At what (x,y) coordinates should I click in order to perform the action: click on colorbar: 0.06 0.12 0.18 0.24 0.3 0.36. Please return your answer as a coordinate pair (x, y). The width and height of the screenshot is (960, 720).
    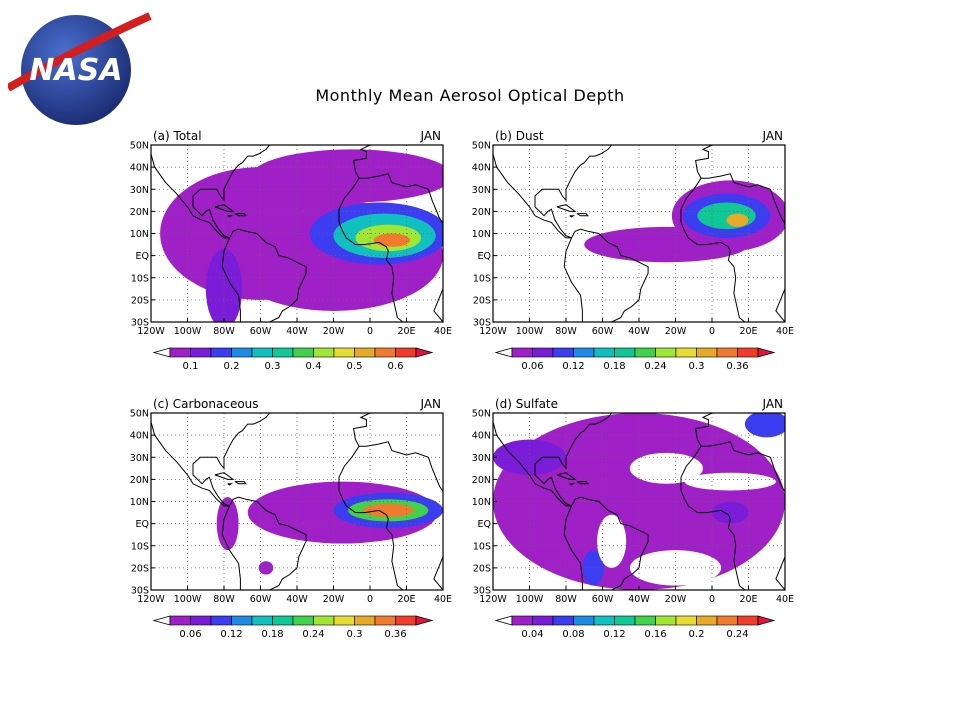
    Looking at the image, I should click on (293, 627).